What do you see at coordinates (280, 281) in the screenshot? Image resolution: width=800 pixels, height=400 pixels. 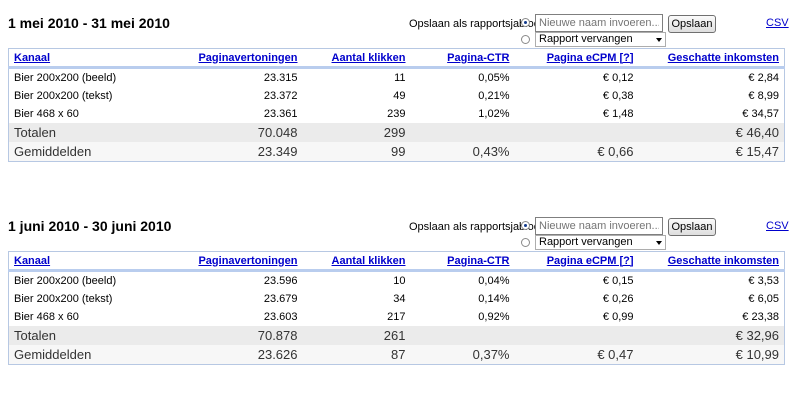 I see `cell-views: 23.596` at bounding box center [280, 281].